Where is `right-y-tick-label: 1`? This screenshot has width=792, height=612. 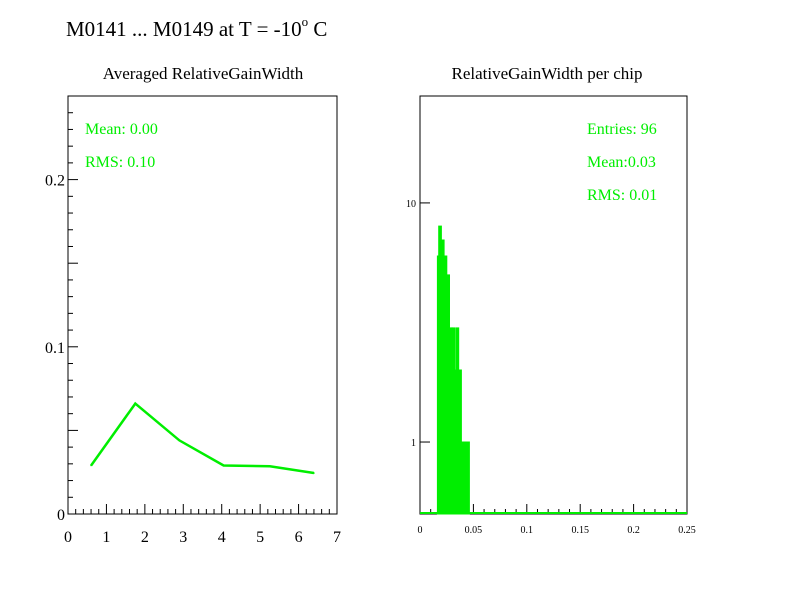 right-y-tick-label: 1 is located at coordinates (413, 443).